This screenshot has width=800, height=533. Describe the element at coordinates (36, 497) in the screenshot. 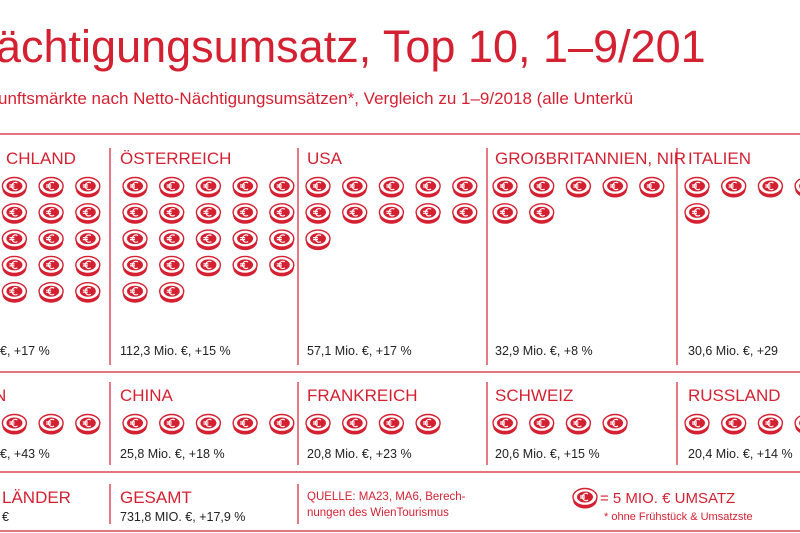

I see `others-label: LÄNDER` at that location.